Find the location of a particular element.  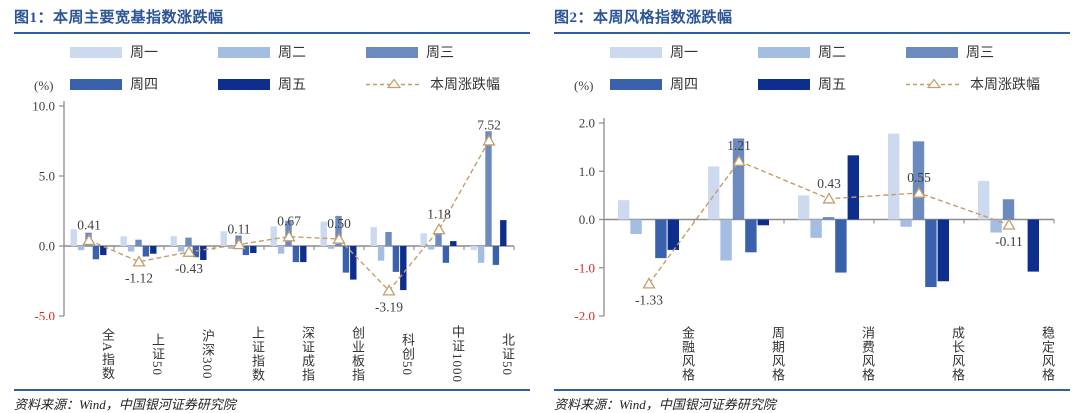

legend-item-weekly-line: 本周涨跌幅 is located at coordinates (451, 84).